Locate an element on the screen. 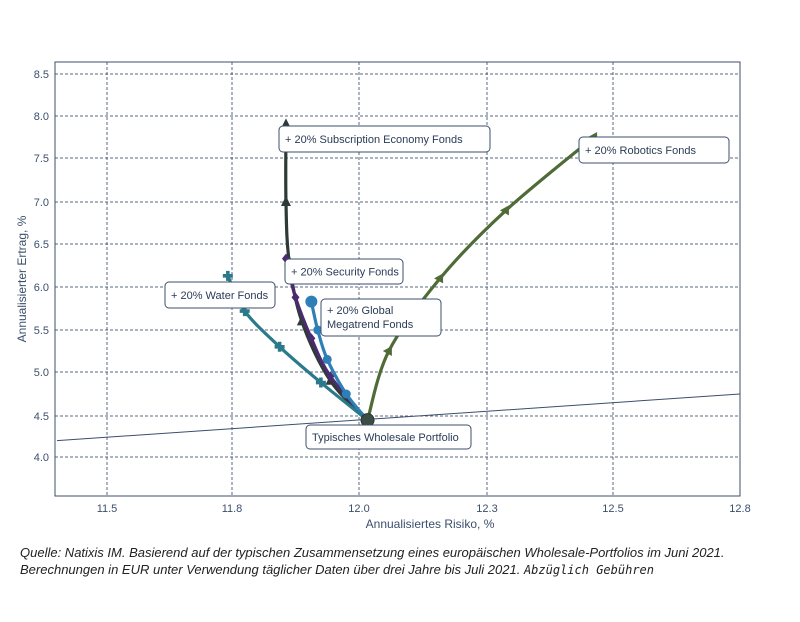 This screenshot has width=800, height=622. source-line-2-extra: Abzüglich Gebühren is located at coordinates (588, 570).